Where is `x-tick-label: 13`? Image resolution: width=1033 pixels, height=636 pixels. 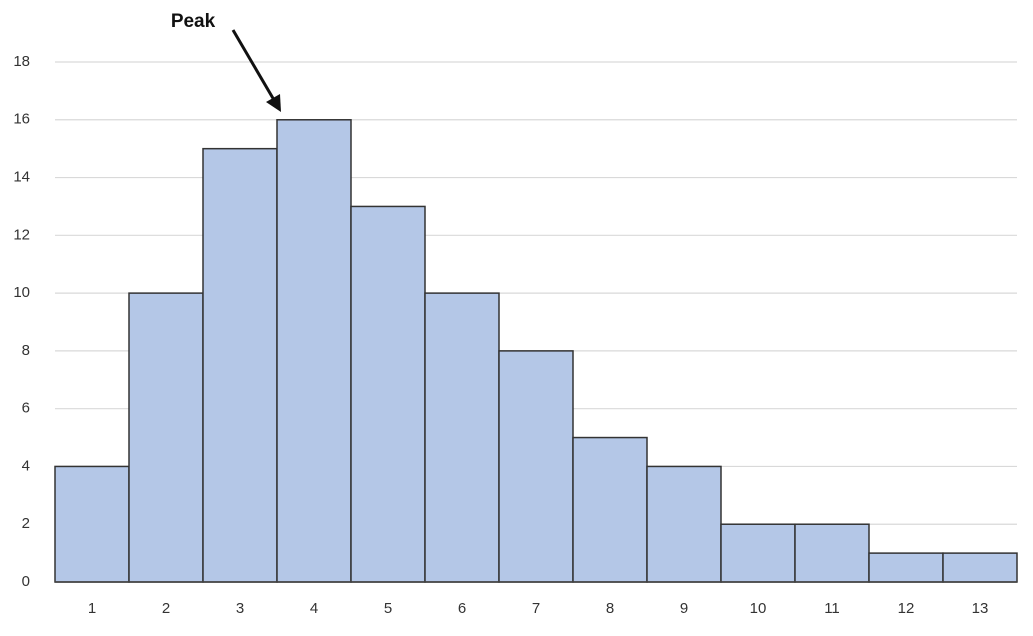 x-tick-label: 13 is located at coordinates (980, 608).